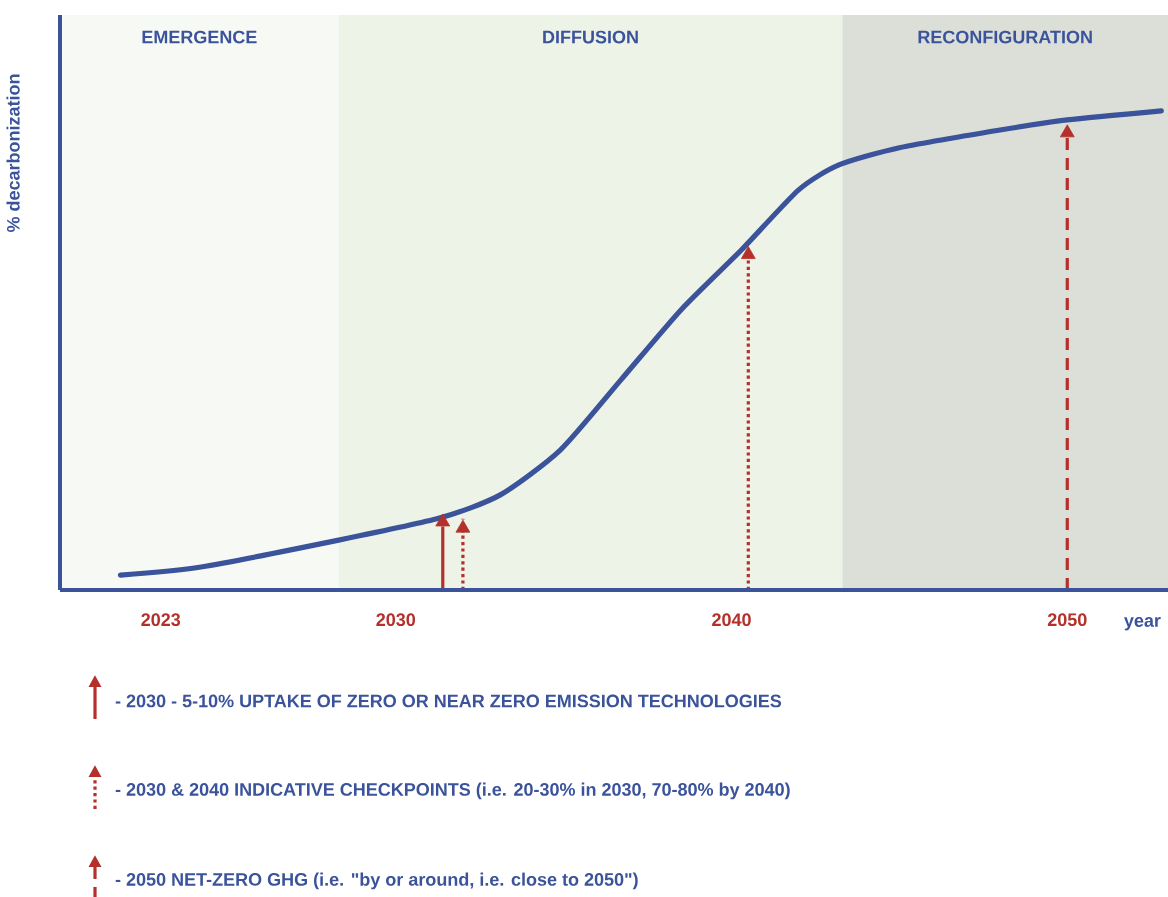 The image size is (1168, 897). Describe the element at coordinates (1067, 620) in the screenshot. I see `x-tick-label: 2050` at that location.